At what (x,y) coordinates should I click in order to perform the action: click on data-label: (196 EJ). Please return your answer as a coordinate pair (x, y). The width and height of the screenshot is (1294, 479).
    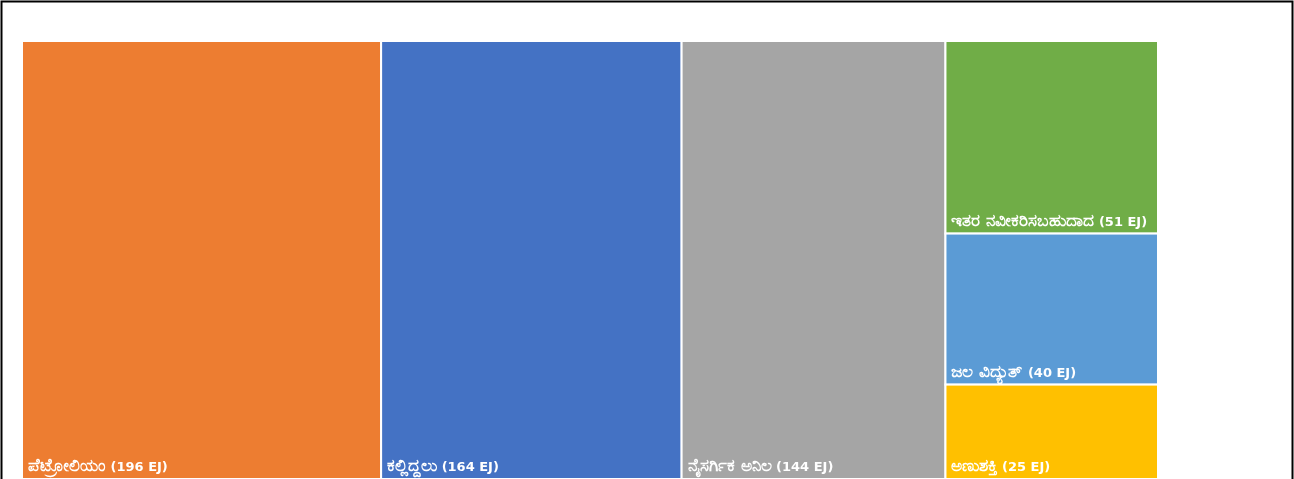
    Looking at the image, I should click on (137, 466).